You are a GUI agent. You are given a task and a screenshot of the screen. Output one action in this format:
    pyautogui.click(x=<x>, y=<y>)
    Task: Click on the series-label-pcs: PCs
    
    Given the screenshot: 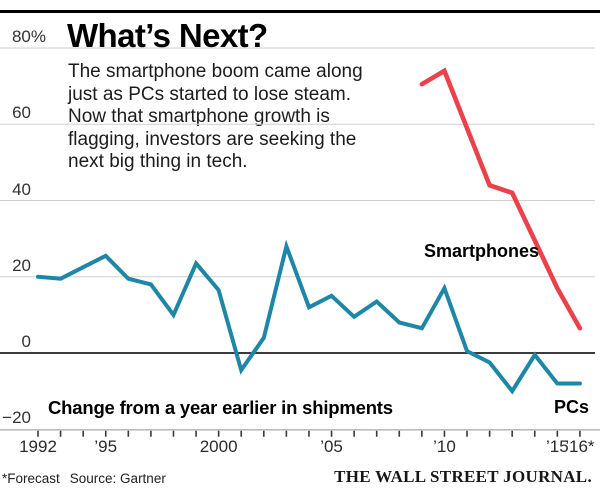 What is the action you would take?
    pyautogui.click(x=571, y=407)
    